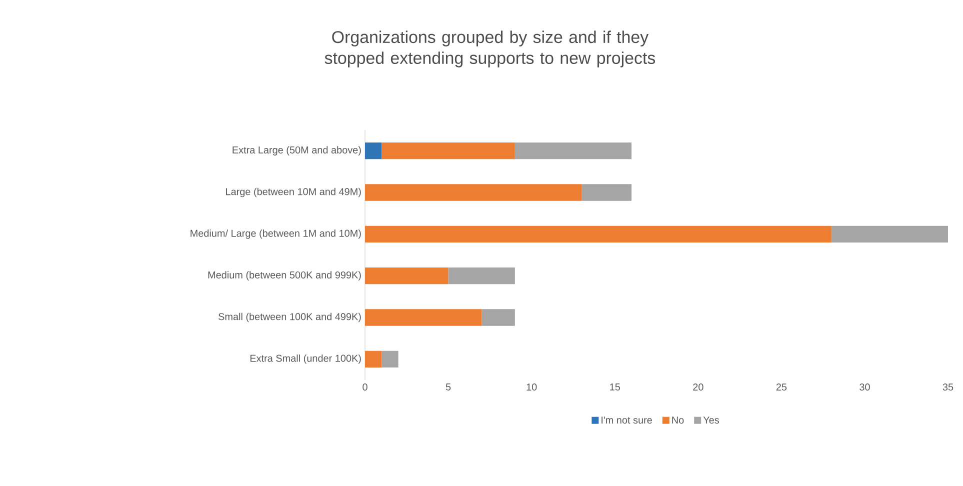 This screenshot has width=963, height=486. I want to click on x-tick-label: 5, so click(448, 387).